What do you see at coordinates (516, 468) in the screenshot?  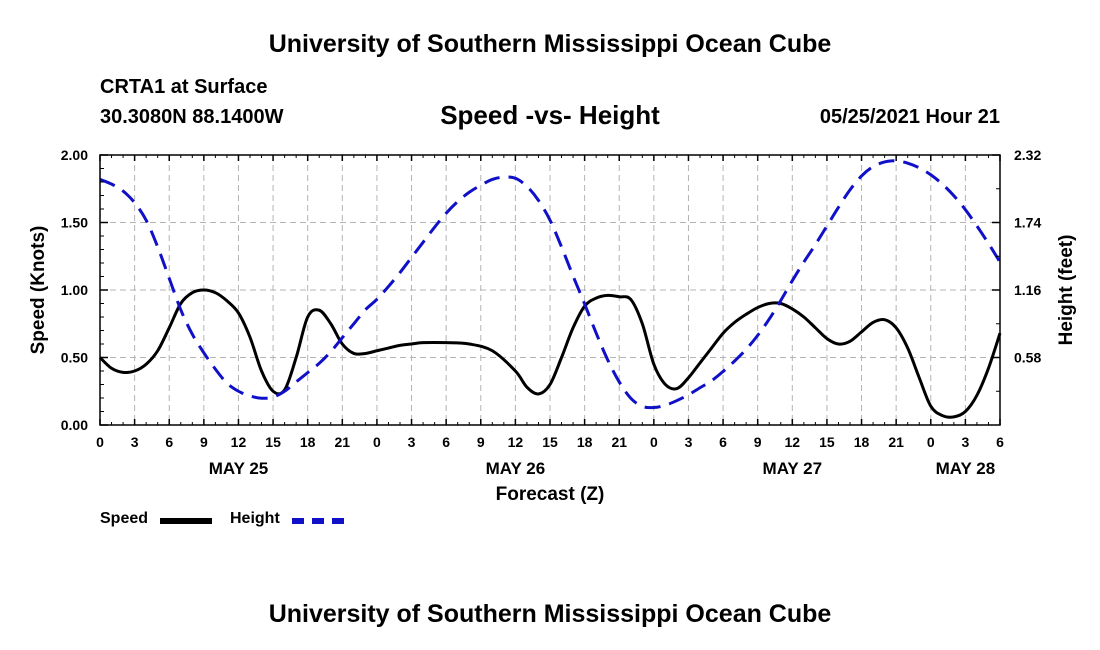 I see `day-label: MAY 26` at bounding box center [516, 468].